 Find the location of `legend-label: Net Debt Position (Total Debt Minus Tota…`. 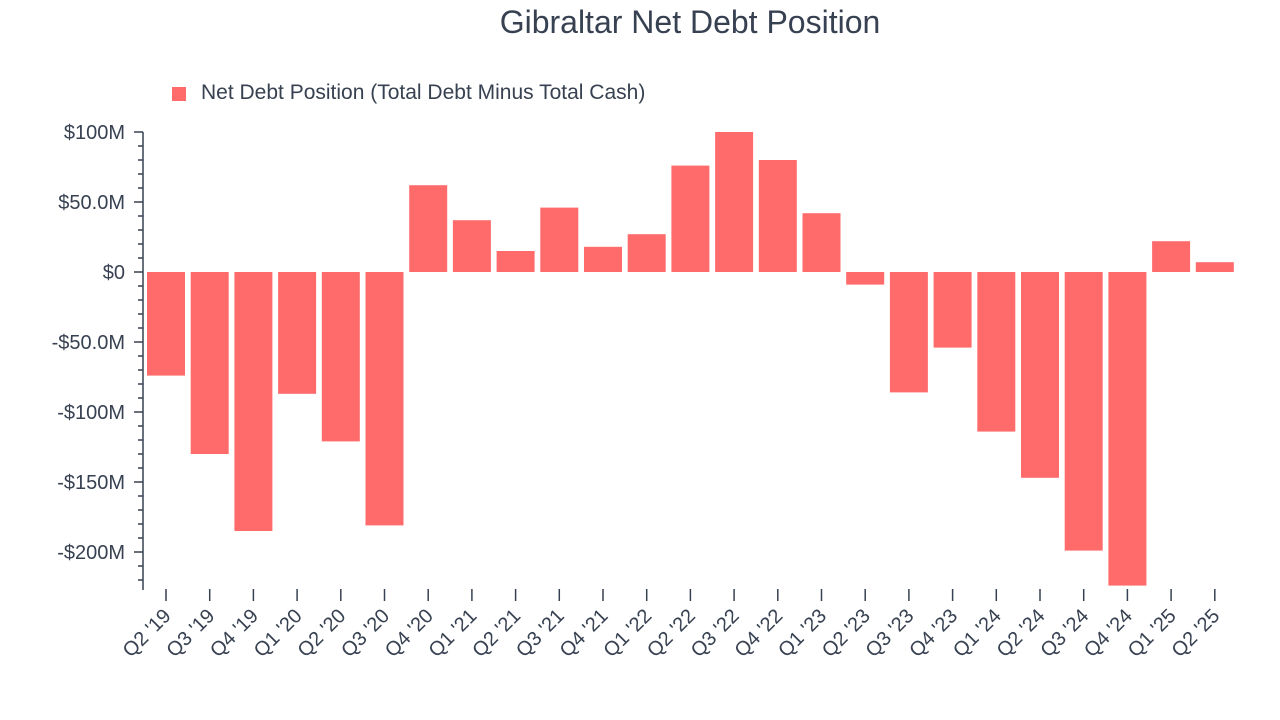

legend-label: Net Debt Position (Total Debt Minus Tota… is located at coordinates (423, 92).